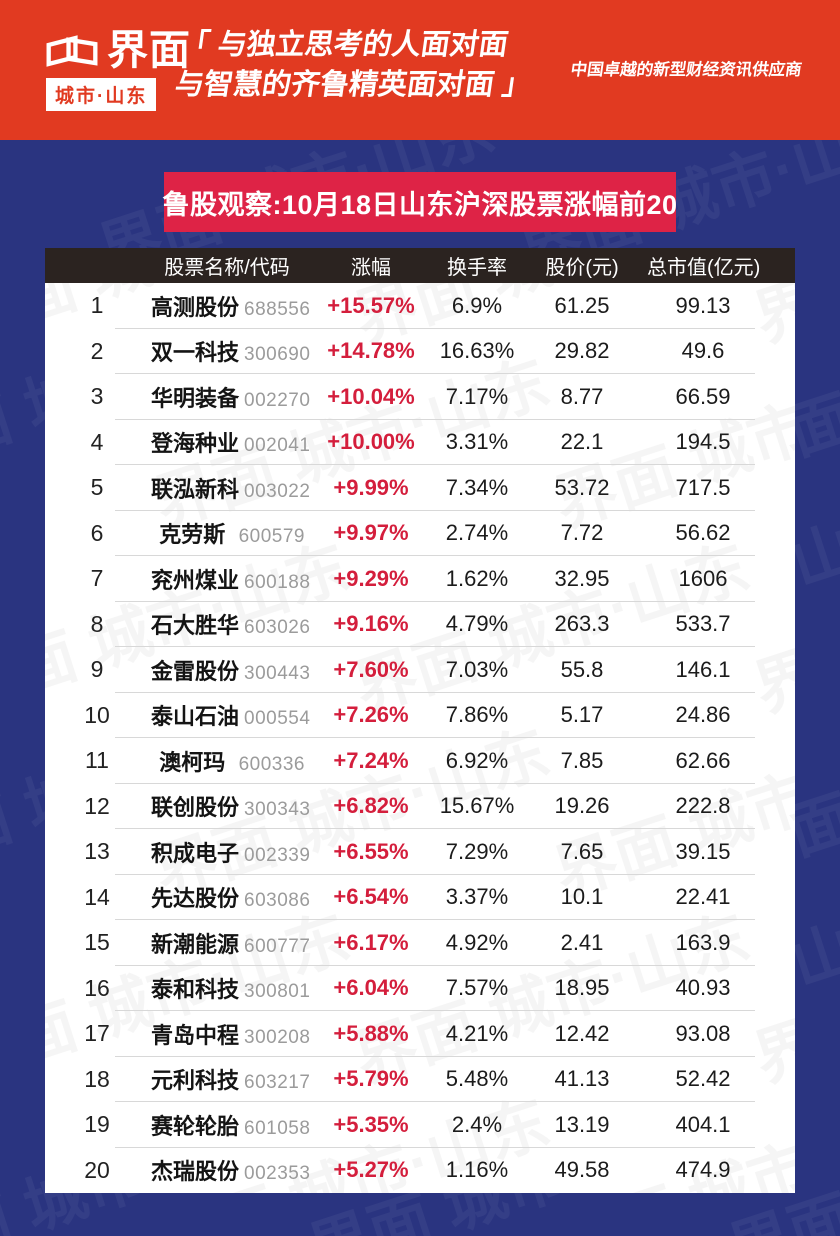 The width and height of the screenshot is (840, 1236). Describe the element at coordinates (703, 897) in the screenshot. I see `market-cap-cell: 22.41` at that location.